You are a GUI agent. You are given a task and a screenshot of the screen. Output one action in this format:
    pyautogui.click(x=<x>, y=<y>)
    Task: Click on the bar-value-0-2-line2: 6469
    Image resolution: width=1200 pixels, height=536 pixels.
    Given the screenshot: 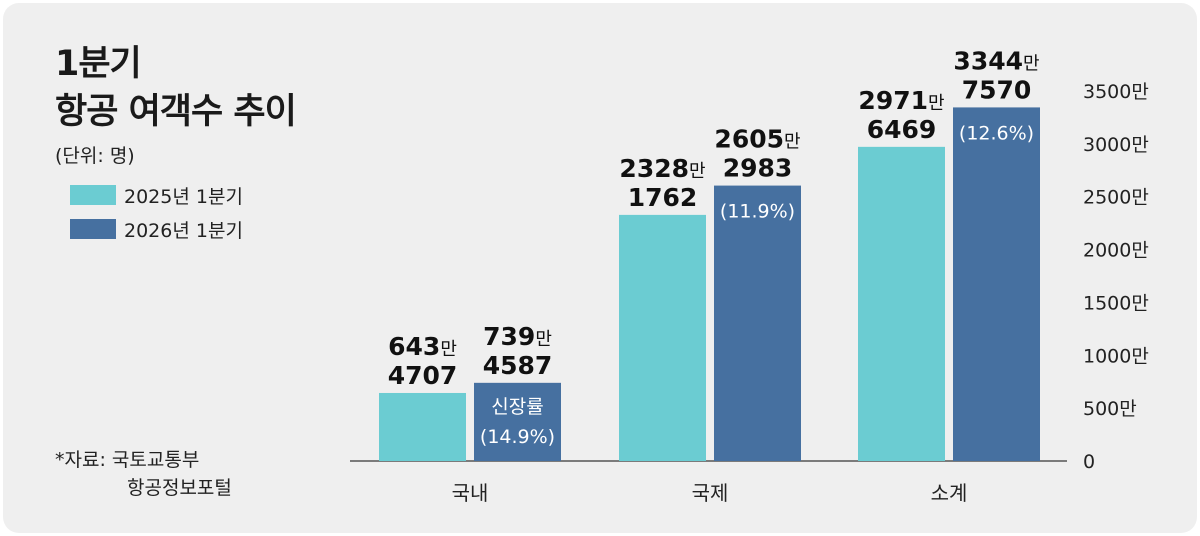 What is the action you would take?
    pyautogui.click(x=902, y=129)
    